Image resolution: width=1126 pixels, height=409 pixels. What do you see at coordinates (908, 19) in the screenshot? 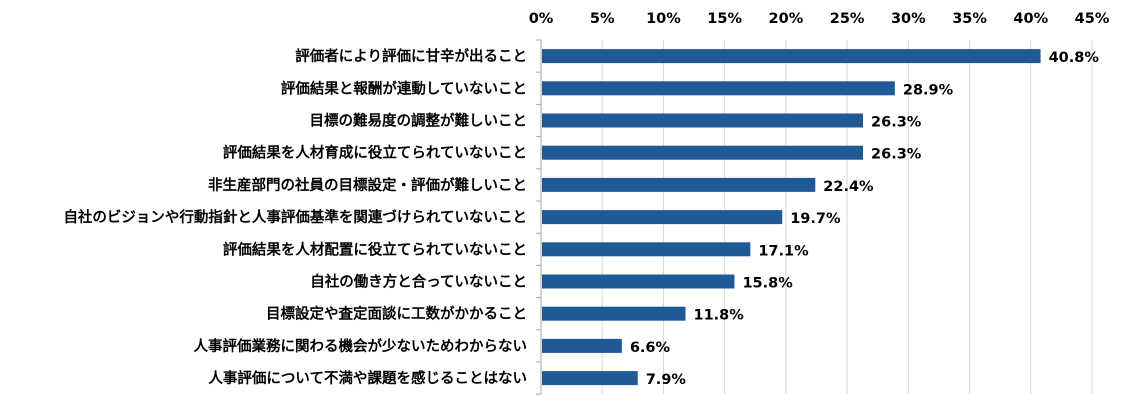
I see `x-tick-label: 30%` at bounding box center [908, 19].